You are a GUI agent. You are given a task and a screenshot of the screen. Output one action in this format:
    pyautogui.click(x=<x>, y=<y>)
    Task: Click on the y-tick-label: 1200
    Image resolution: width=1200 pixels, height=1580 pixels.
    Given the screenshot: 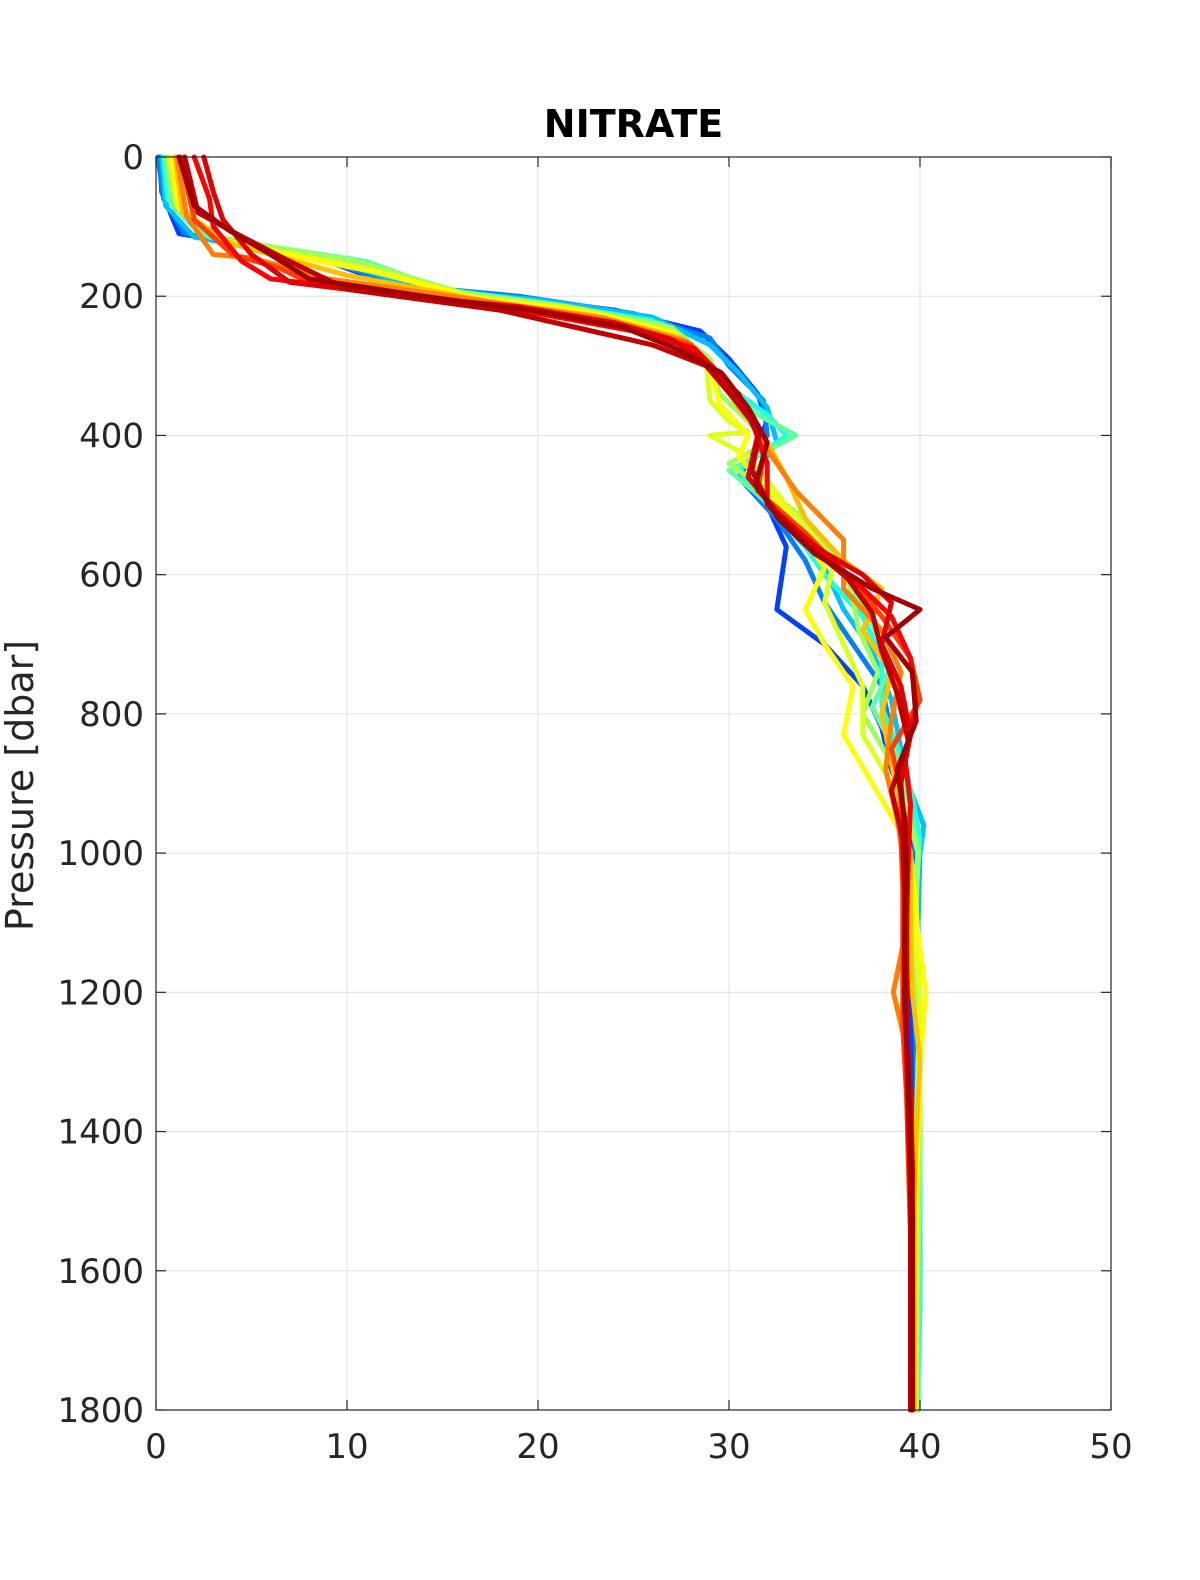 What is the action you would take?
    pyautogui.click(x=100, y=993)
    